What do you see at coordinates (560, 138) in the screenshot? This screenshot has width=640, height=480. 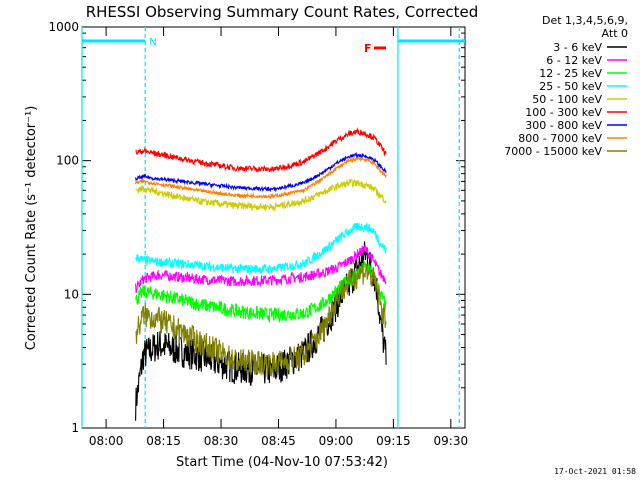 I see `legend-label: 800 - 7000 keV` at bounding box center [560, 138].